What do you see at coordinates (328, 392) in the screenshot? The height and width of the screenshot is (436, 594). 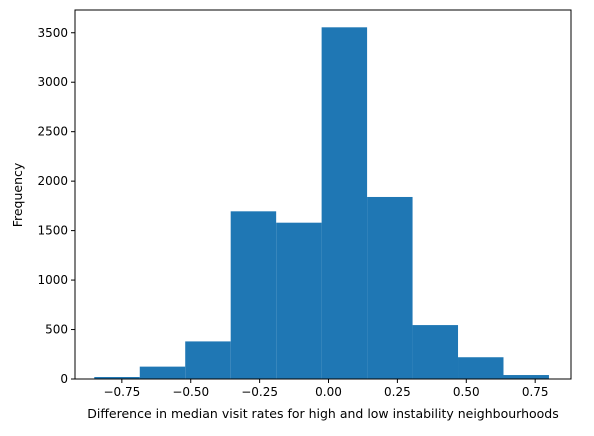 I see `x-tick-label: 0.00` at bounding box center [328, 392].